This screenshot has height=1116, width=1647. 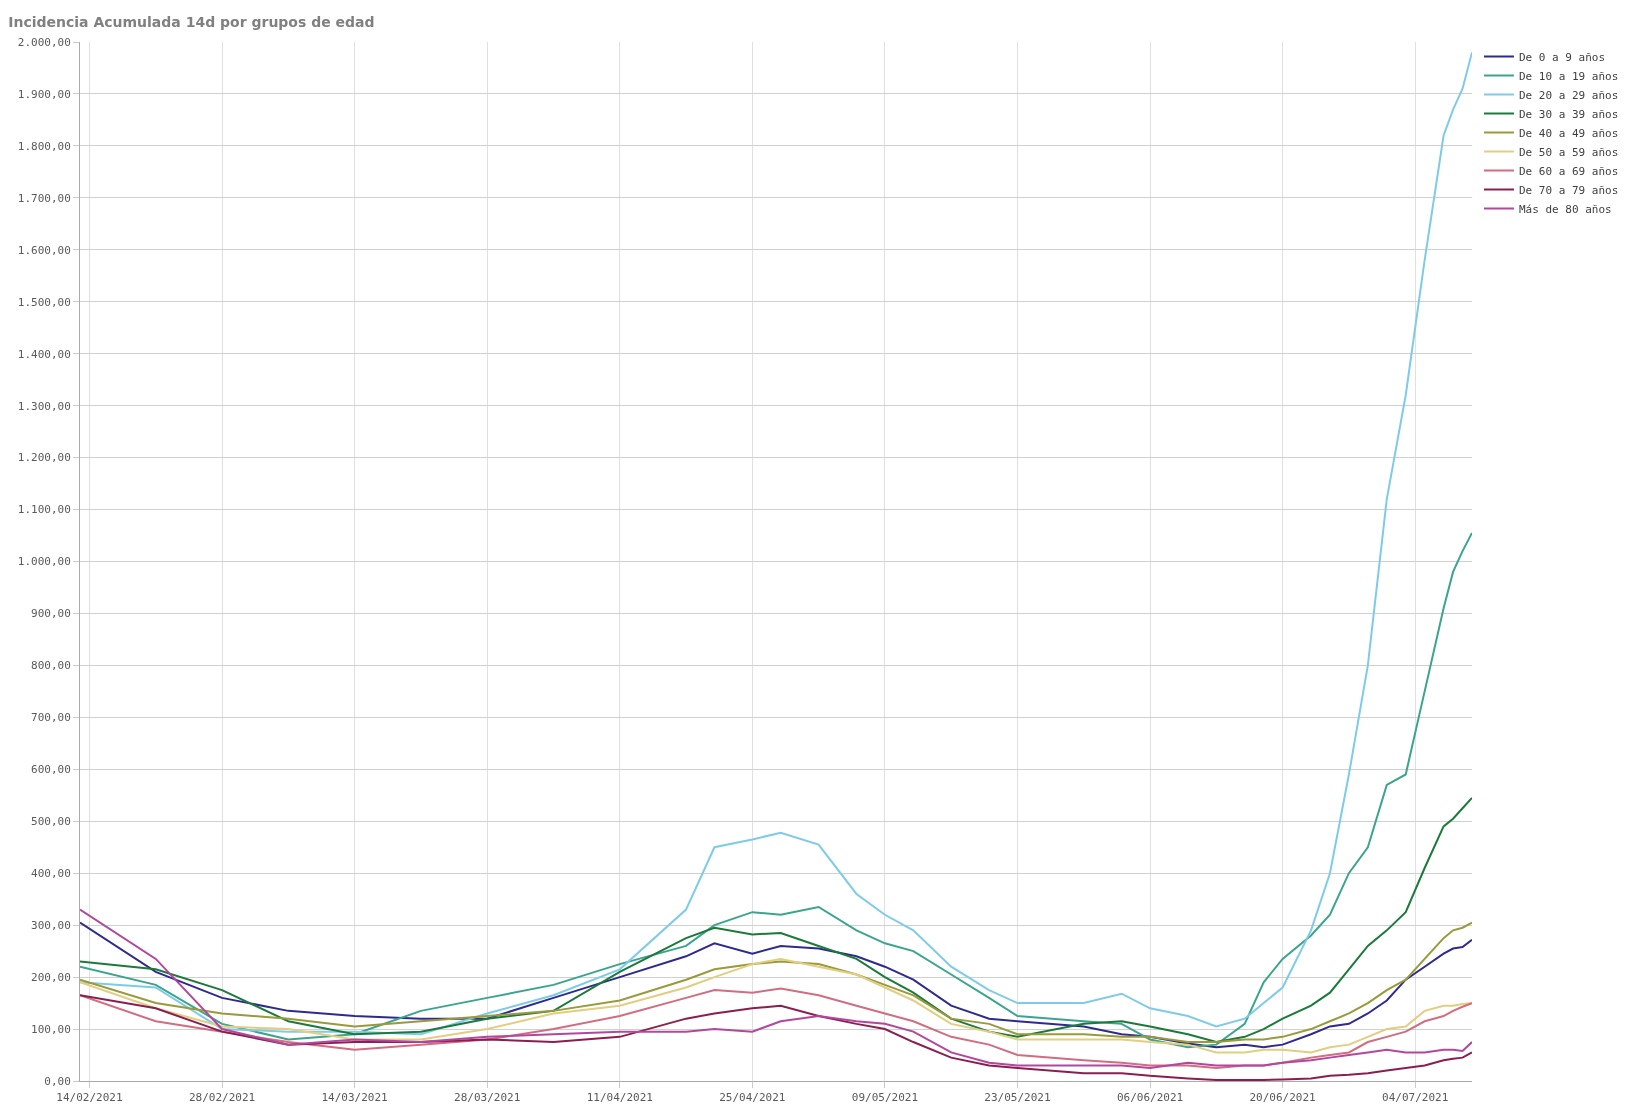 What do you see at coordinates (44, 42) in the screenshot?
I see `y-tick-label: 2.000,00` at bounding box center [44, 42].